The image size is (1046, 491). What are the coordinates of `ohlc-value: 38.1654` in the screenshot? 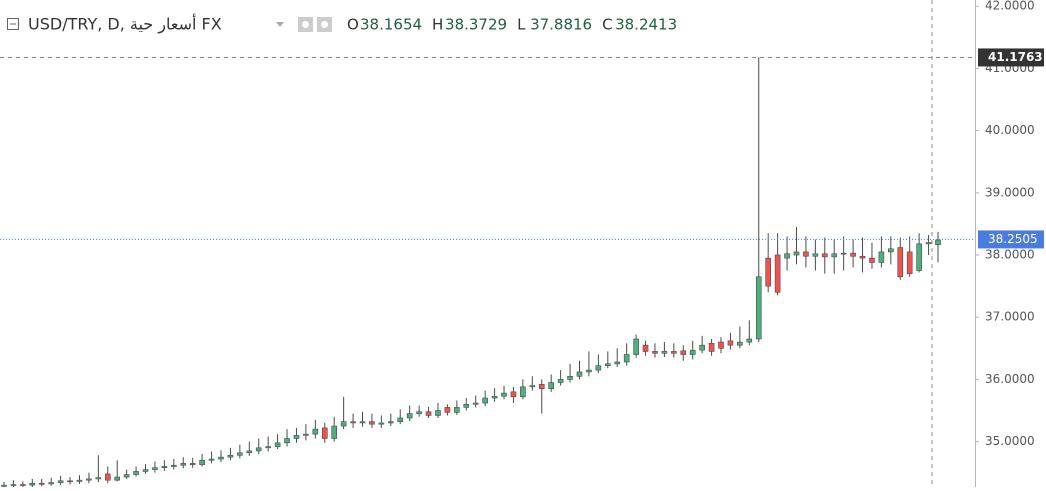 It's located at (391, 25).